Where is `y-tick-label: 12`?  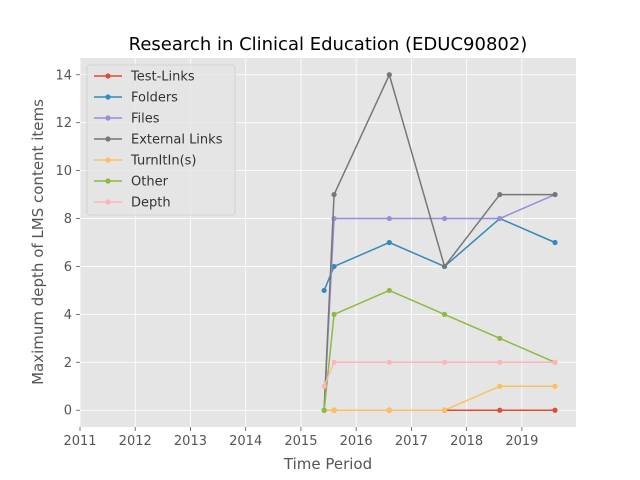
y-tick-label: 12 is located at coordinates (63, 123).